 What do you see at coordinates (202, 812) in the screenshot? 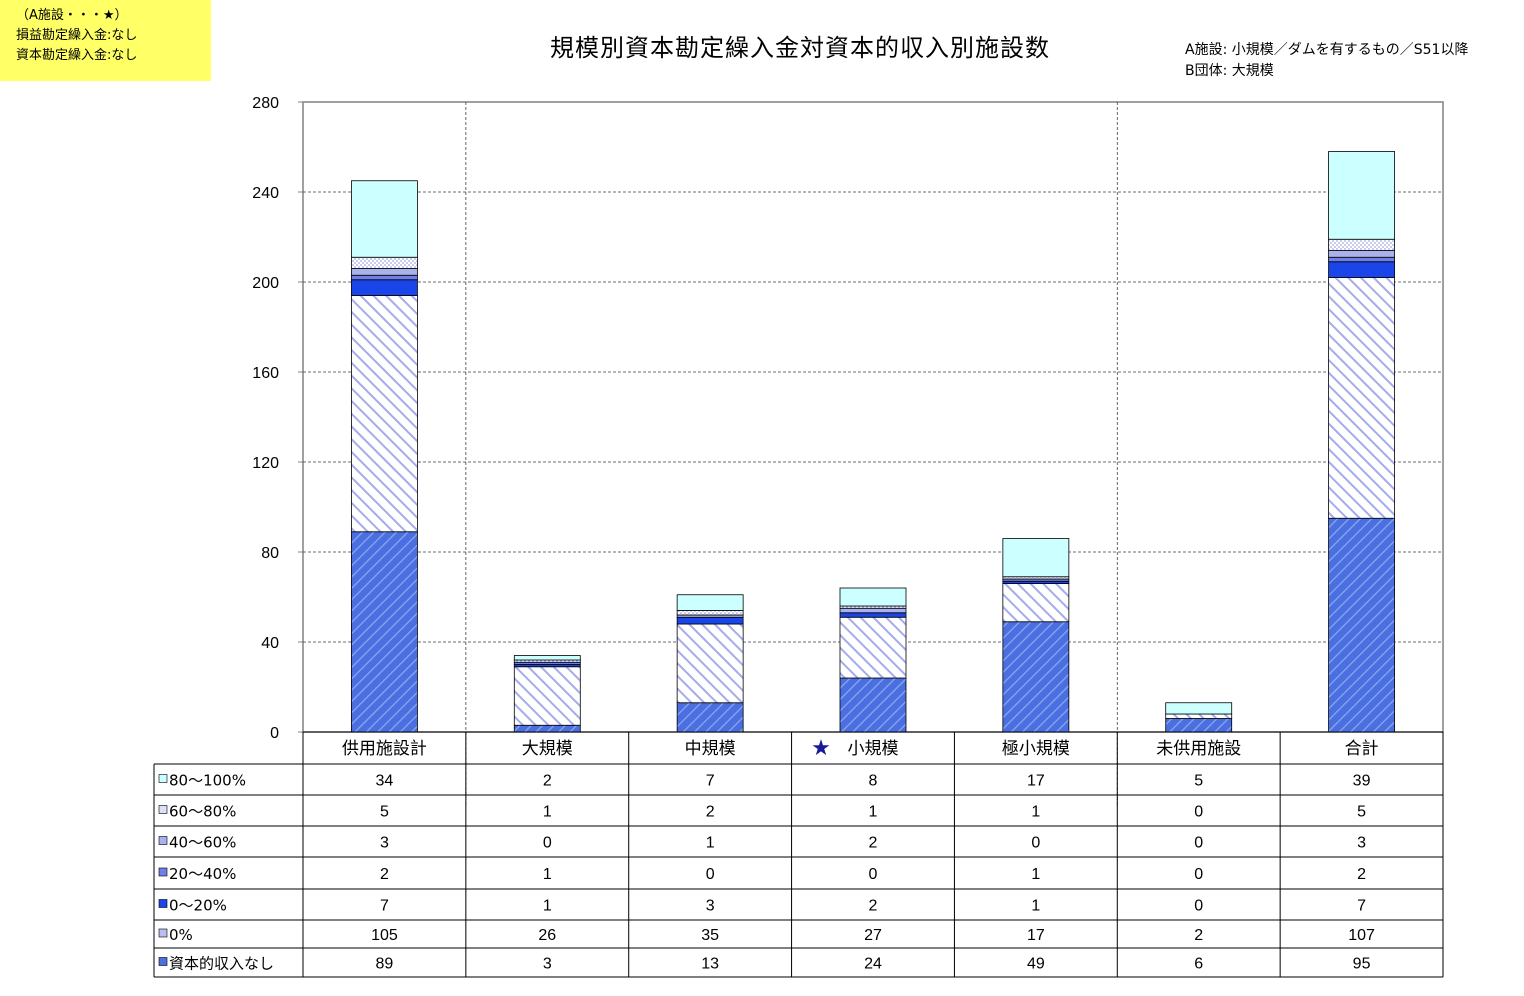
I see `legend-label: 60～80%` at bounding box center [202, 812].